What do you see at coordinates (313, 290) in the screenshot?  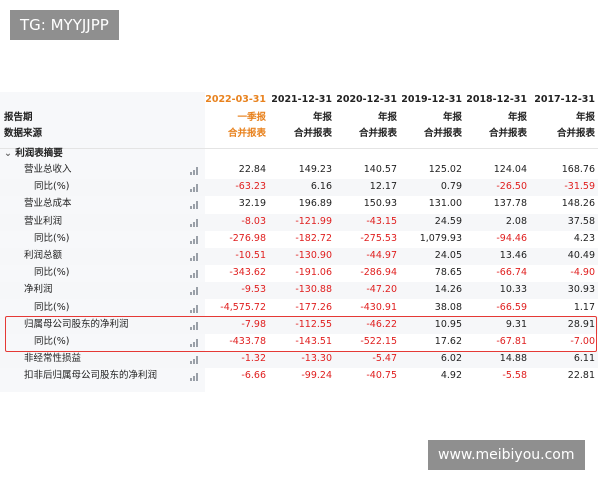 I see `cell-value: -130.88` at bounding box center [313, 290].